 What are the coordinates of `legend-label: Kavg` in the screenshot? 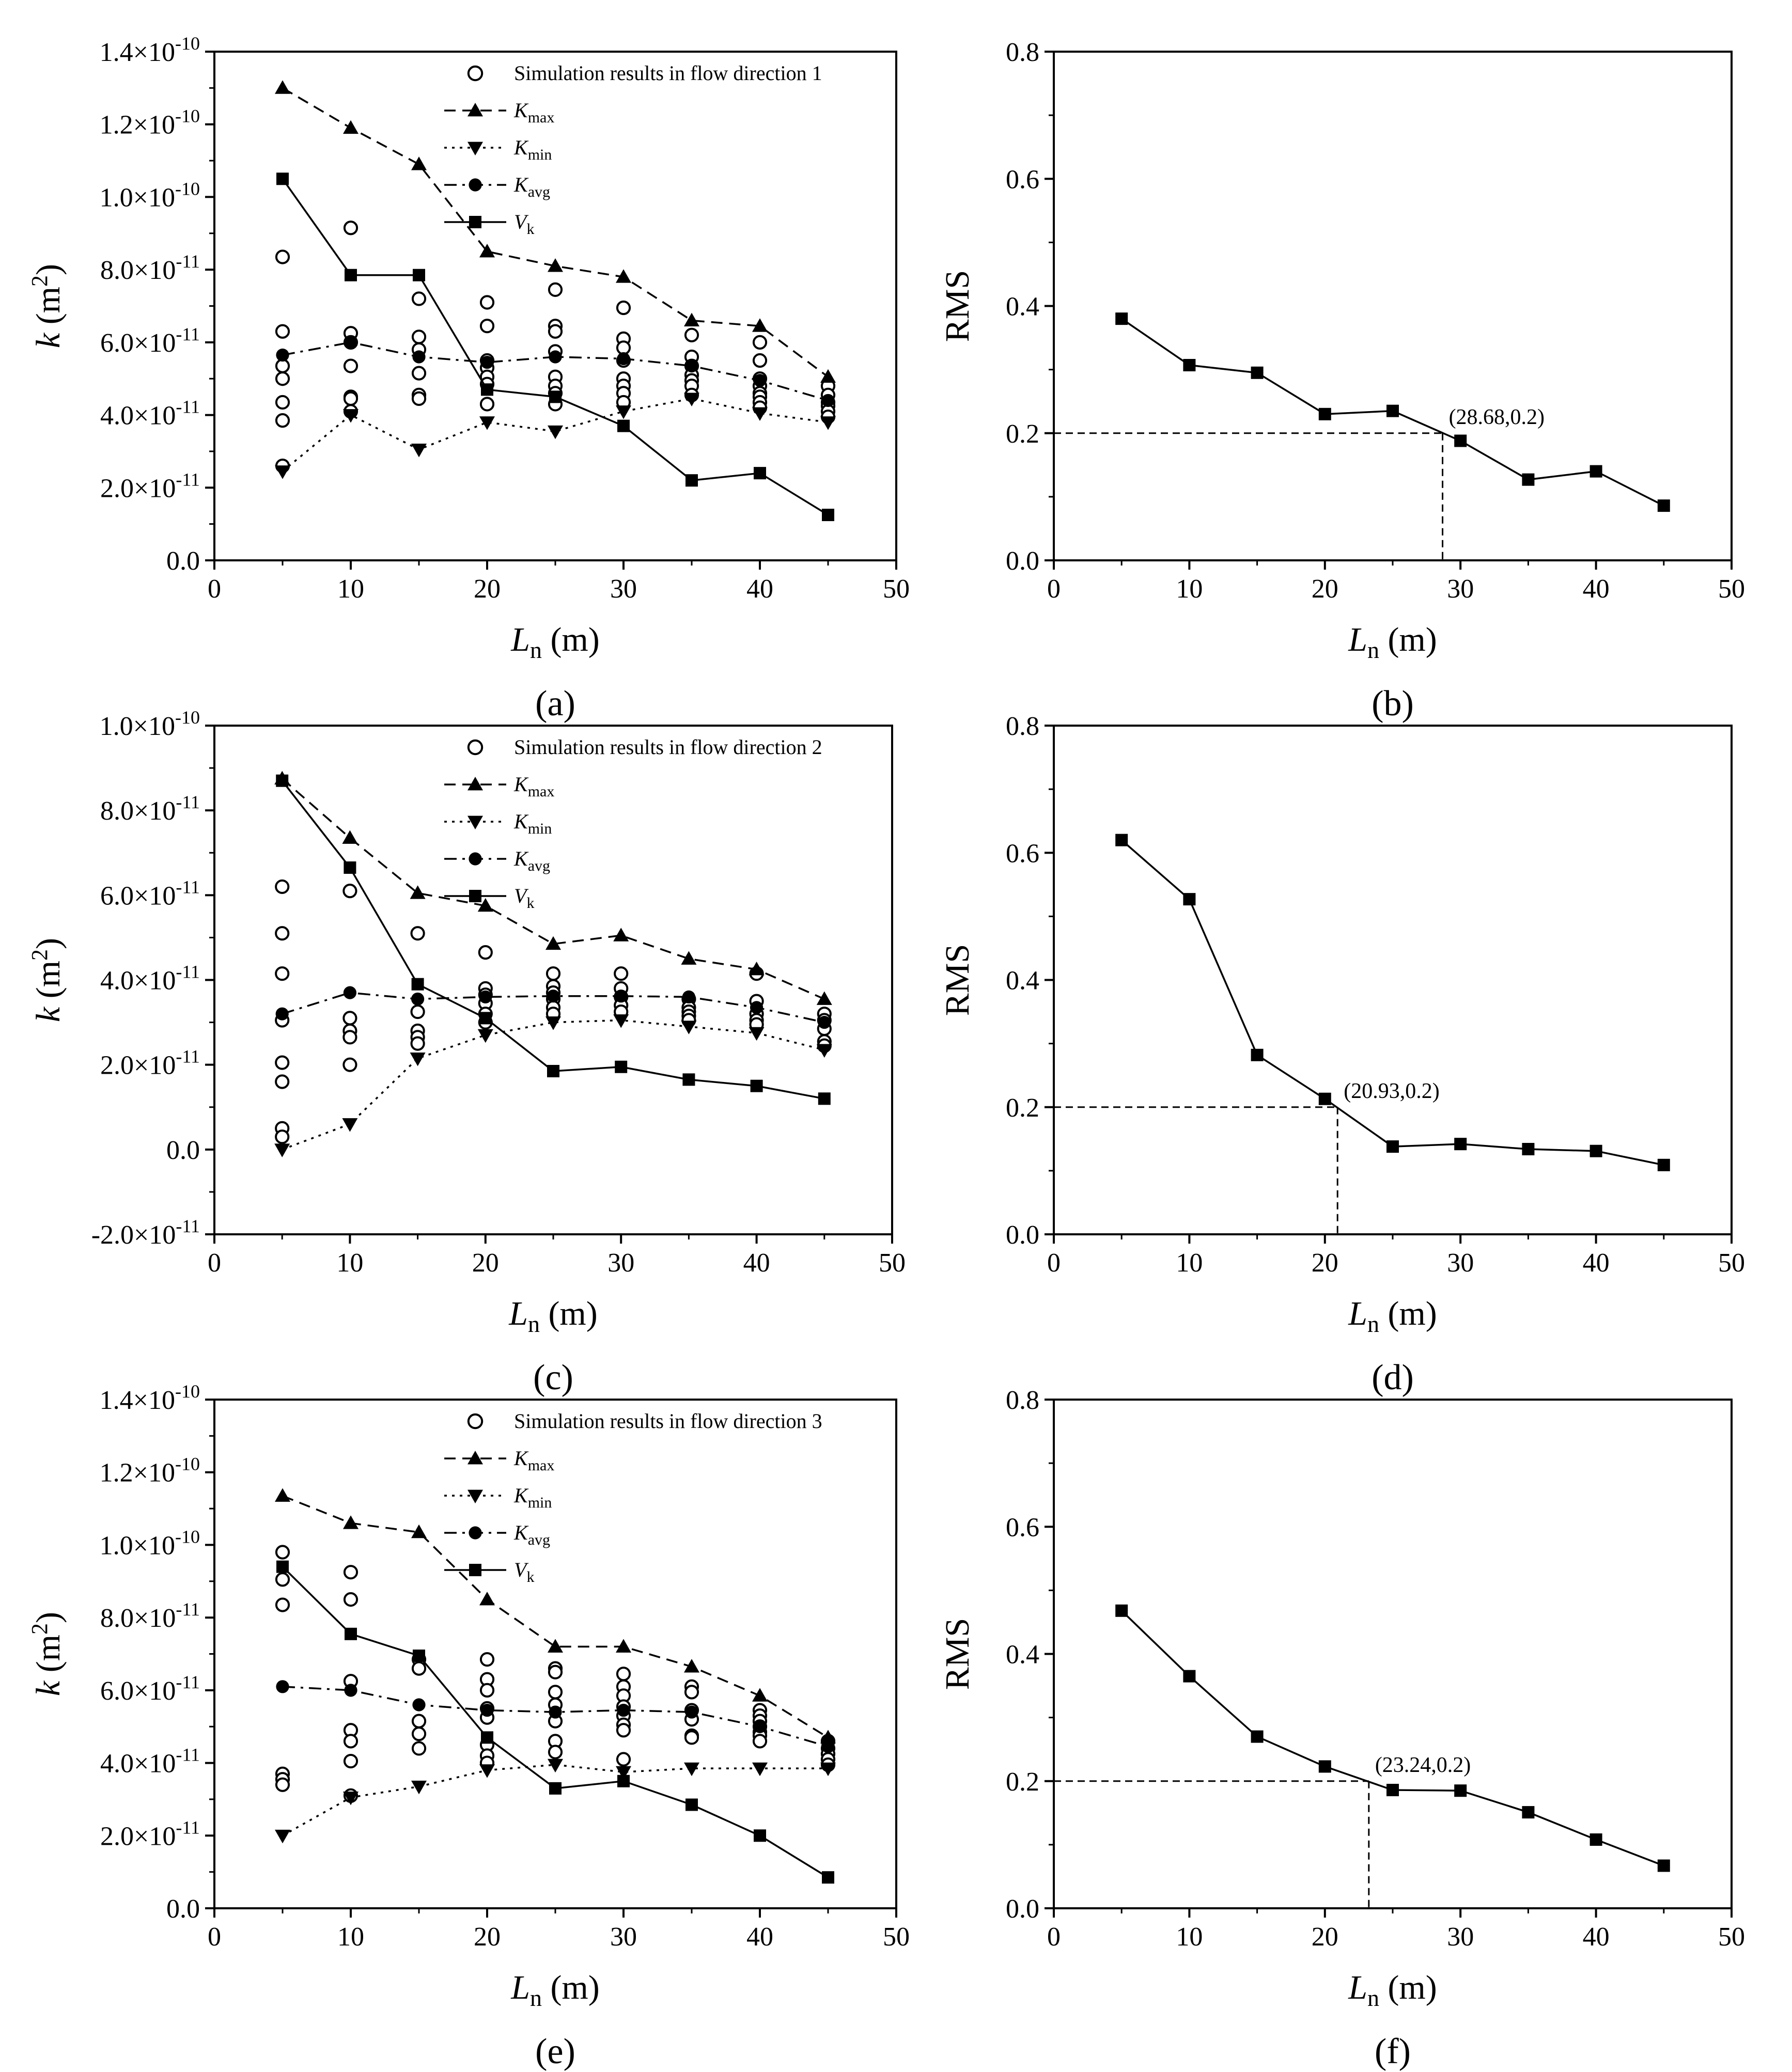 It's located at (531, 1534).